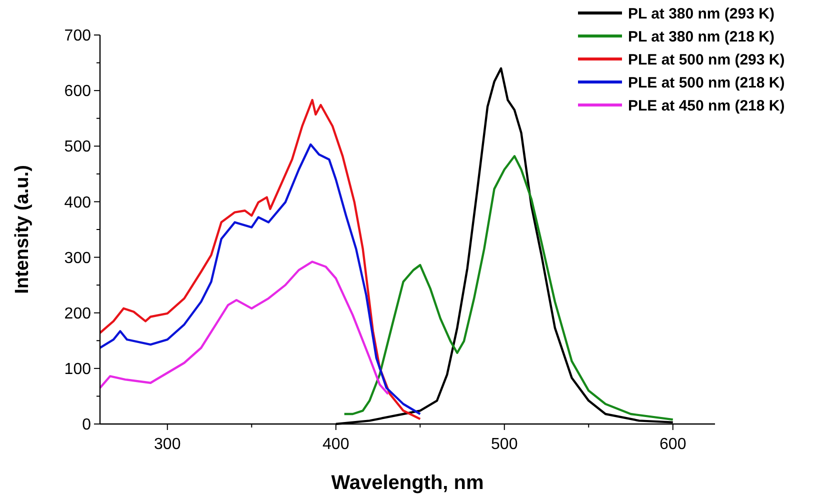 The height and width of the screenshot is (499, 827). What do you see at coordinates (167, 444) in the screenshot?
I see `x-tick-label: 300` at bounding box center [167, 444].